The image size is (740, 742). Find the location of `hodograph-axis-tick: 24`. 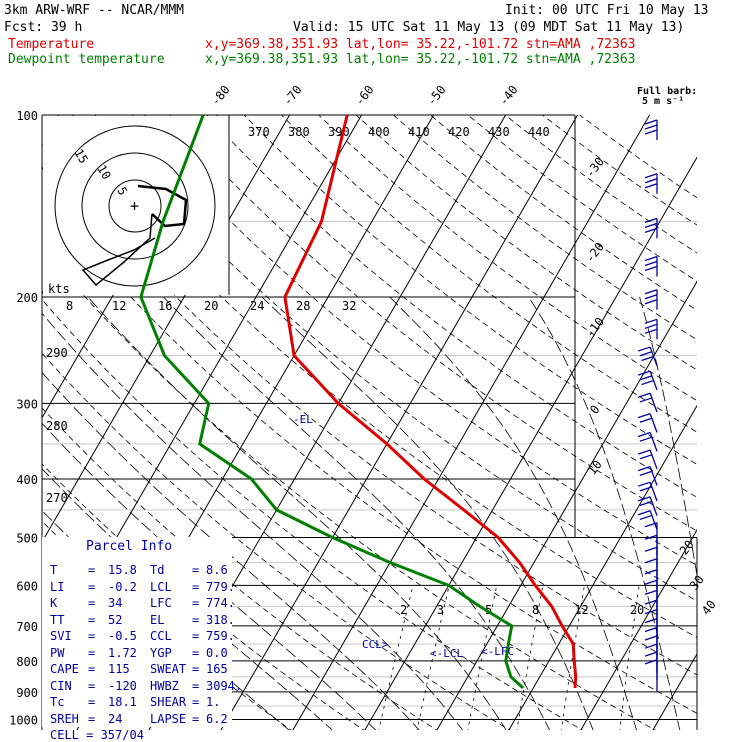

hodograph-axis-tick: 24 is located at coordinates (257, 306).